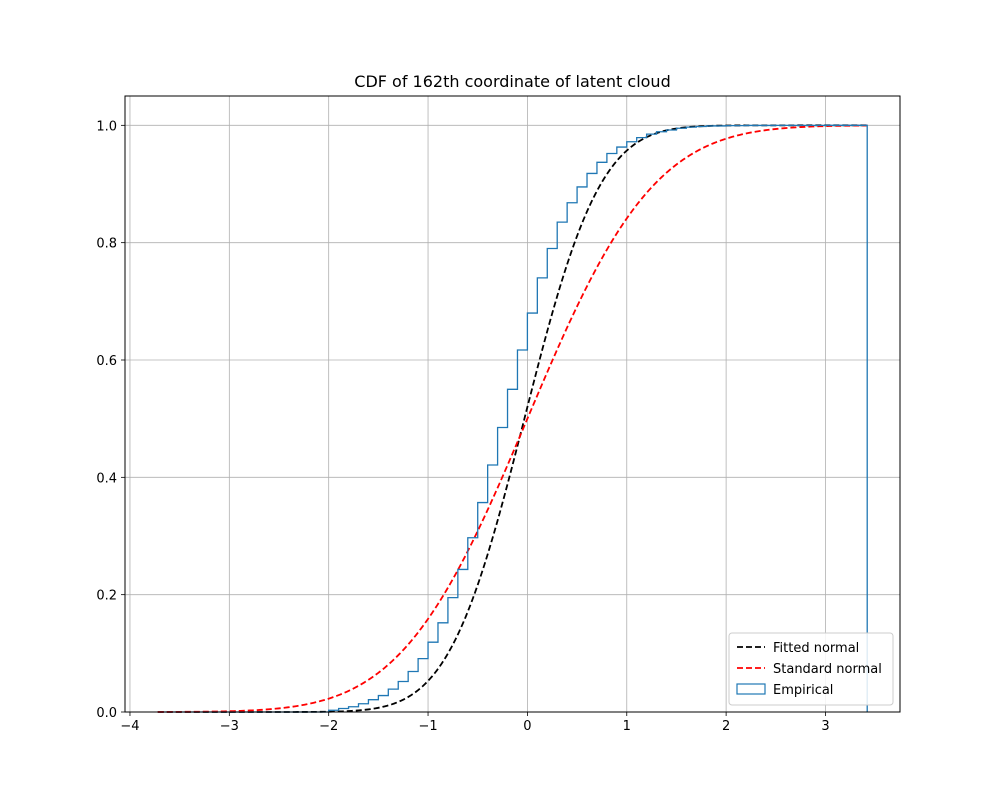 The height and width of the screenshot is (800, 1000). What do you see at coordinates (129, 726) in the screenshot?
I see `x-tick-label: −4` at bounding box center [129, 726].